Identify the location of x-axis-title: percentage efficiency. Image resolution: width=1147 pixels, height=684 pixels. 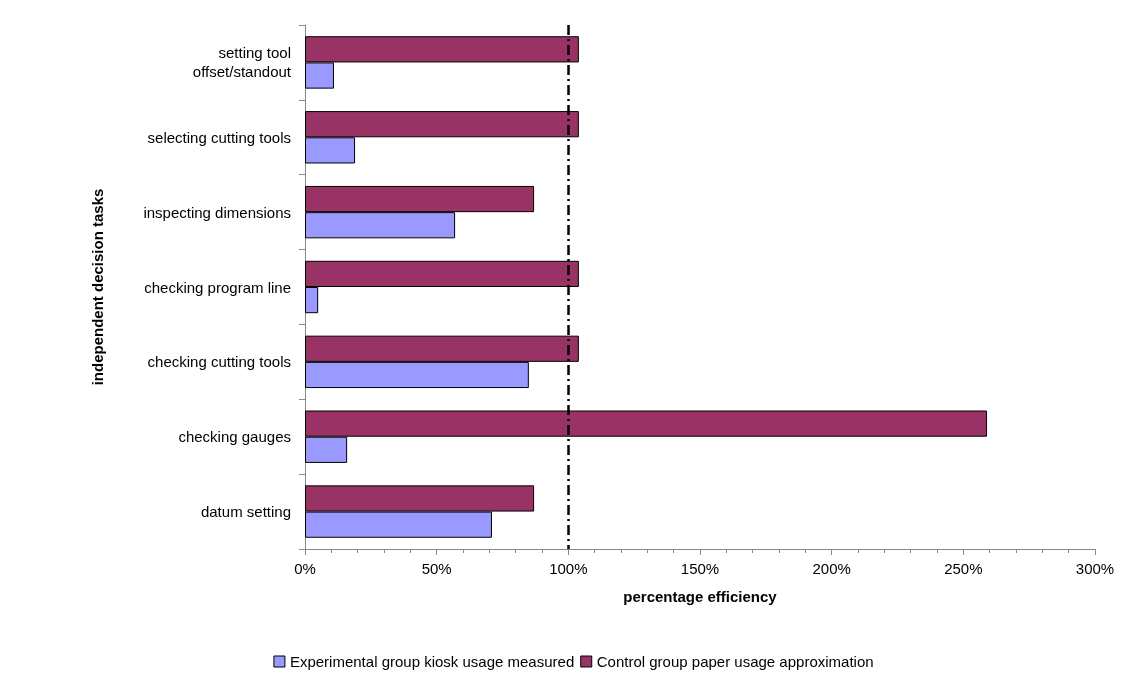
(700, 596).